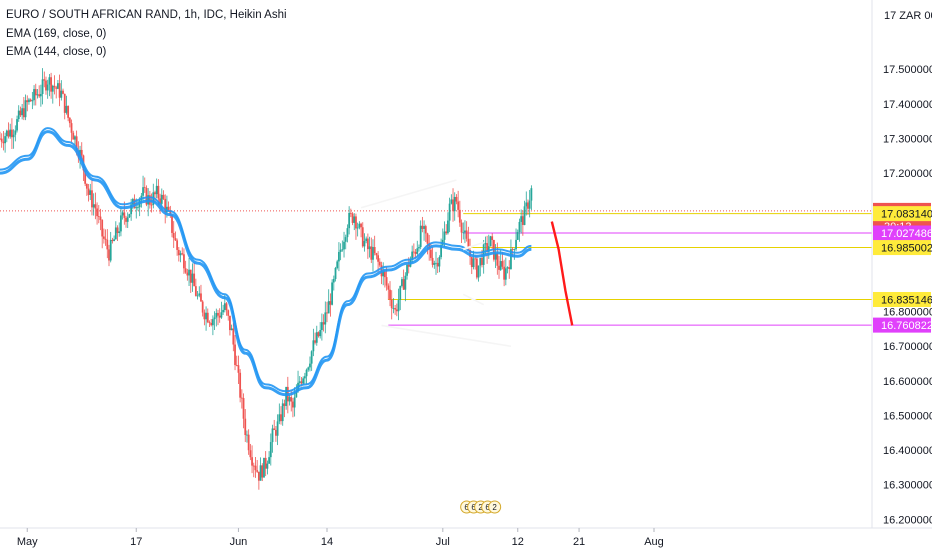 Image resolution: width=932 pixels, height=550 pixels. I want to click on price-tick-8: 16.400000, so click(907, 451).